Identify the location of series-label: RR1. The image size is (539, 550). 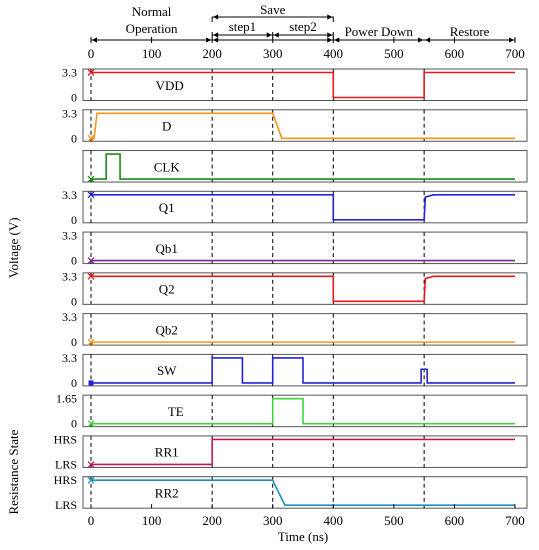
(167, 452).